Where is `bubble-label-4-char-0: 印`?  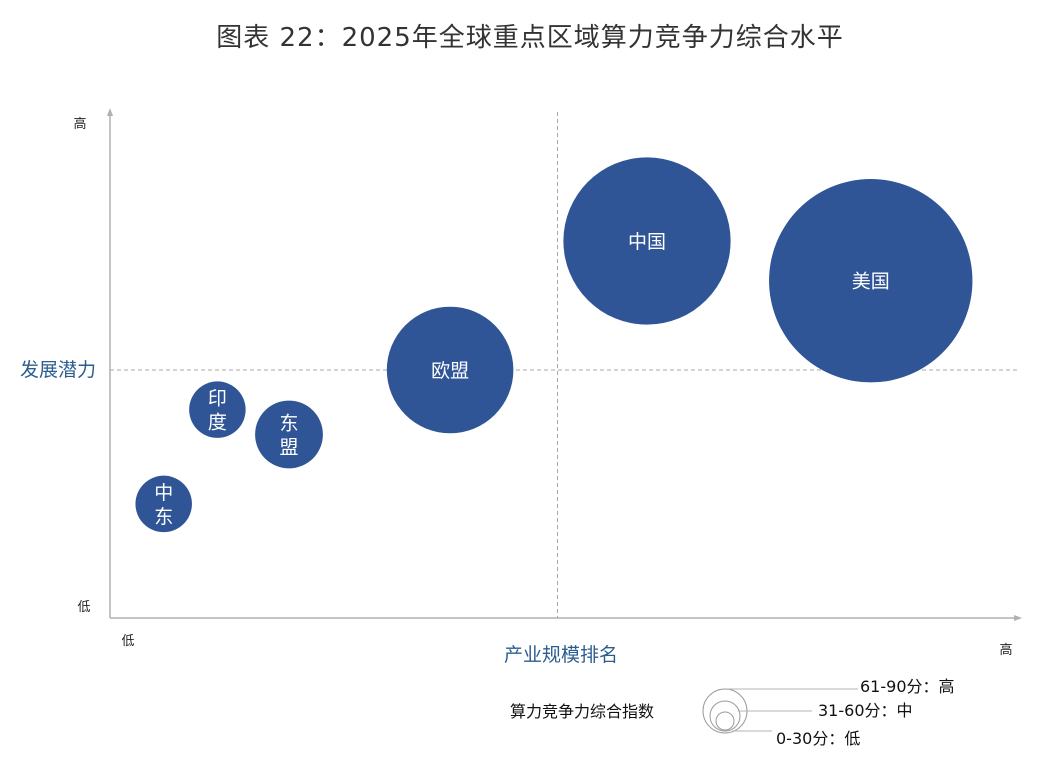 bubble-label-4-char-0: 印 is located at coordinates (217, 399).